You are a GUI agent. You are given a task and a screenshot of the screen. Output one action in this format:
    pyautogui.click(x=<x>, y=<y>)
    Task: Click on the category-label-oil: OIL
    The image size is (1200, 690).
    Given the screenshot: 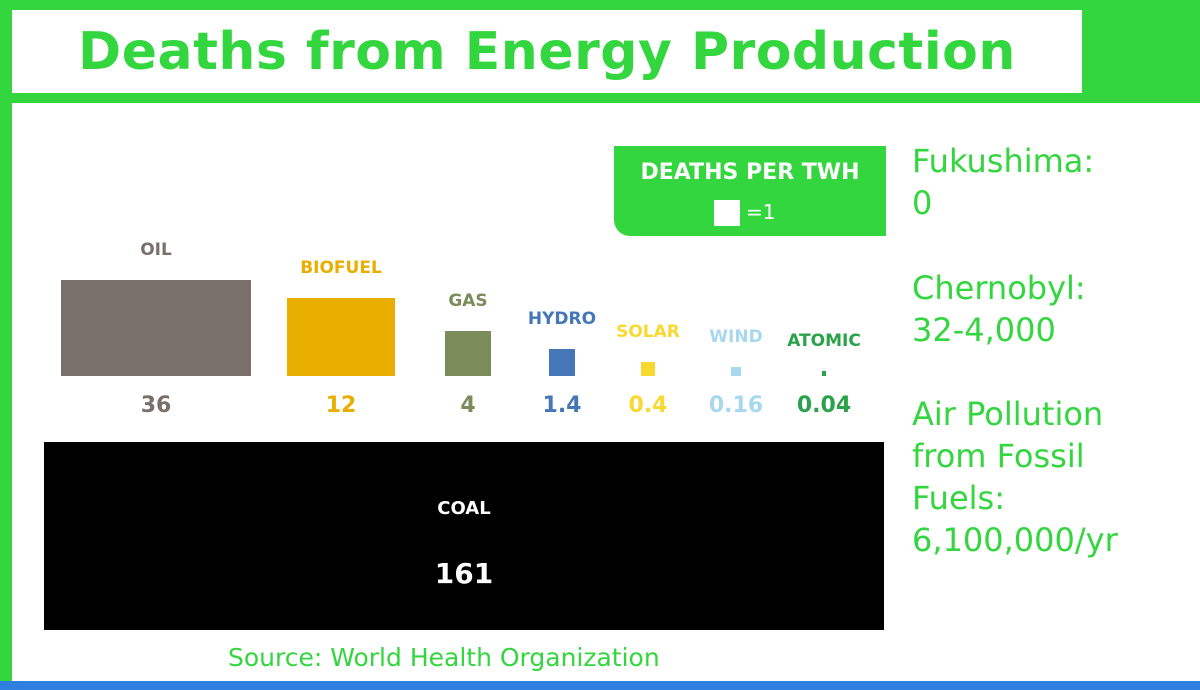 What is the action you would take?
    pyautogui.click(x=156, y=249)
    